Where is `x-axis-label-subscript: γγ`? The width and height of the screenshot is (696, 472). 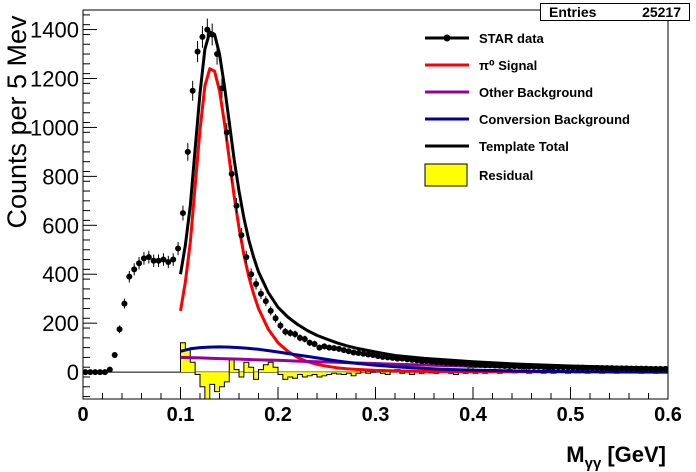
x-axis-label-subscript: γγ is located at coordinates (593, 463).